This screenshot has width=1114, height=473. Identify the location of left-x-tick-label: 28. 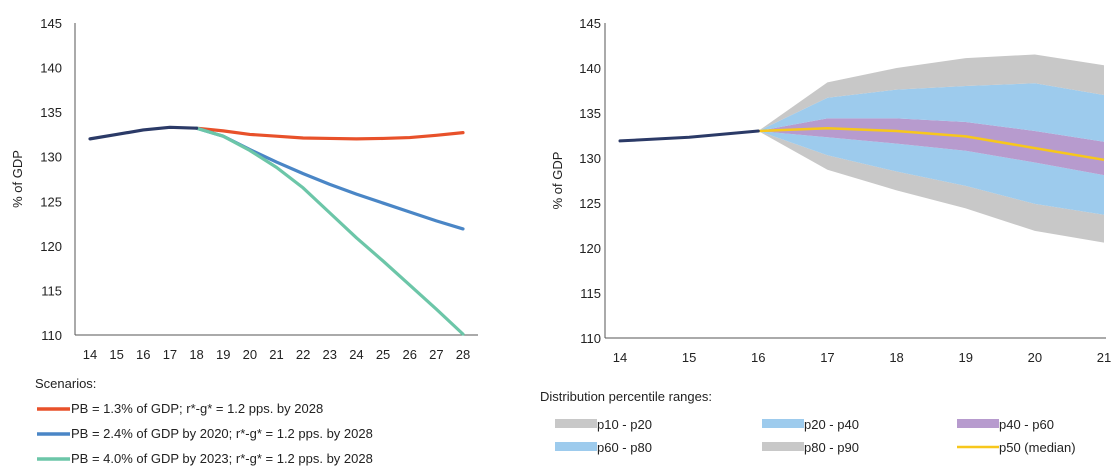
(463, 354).